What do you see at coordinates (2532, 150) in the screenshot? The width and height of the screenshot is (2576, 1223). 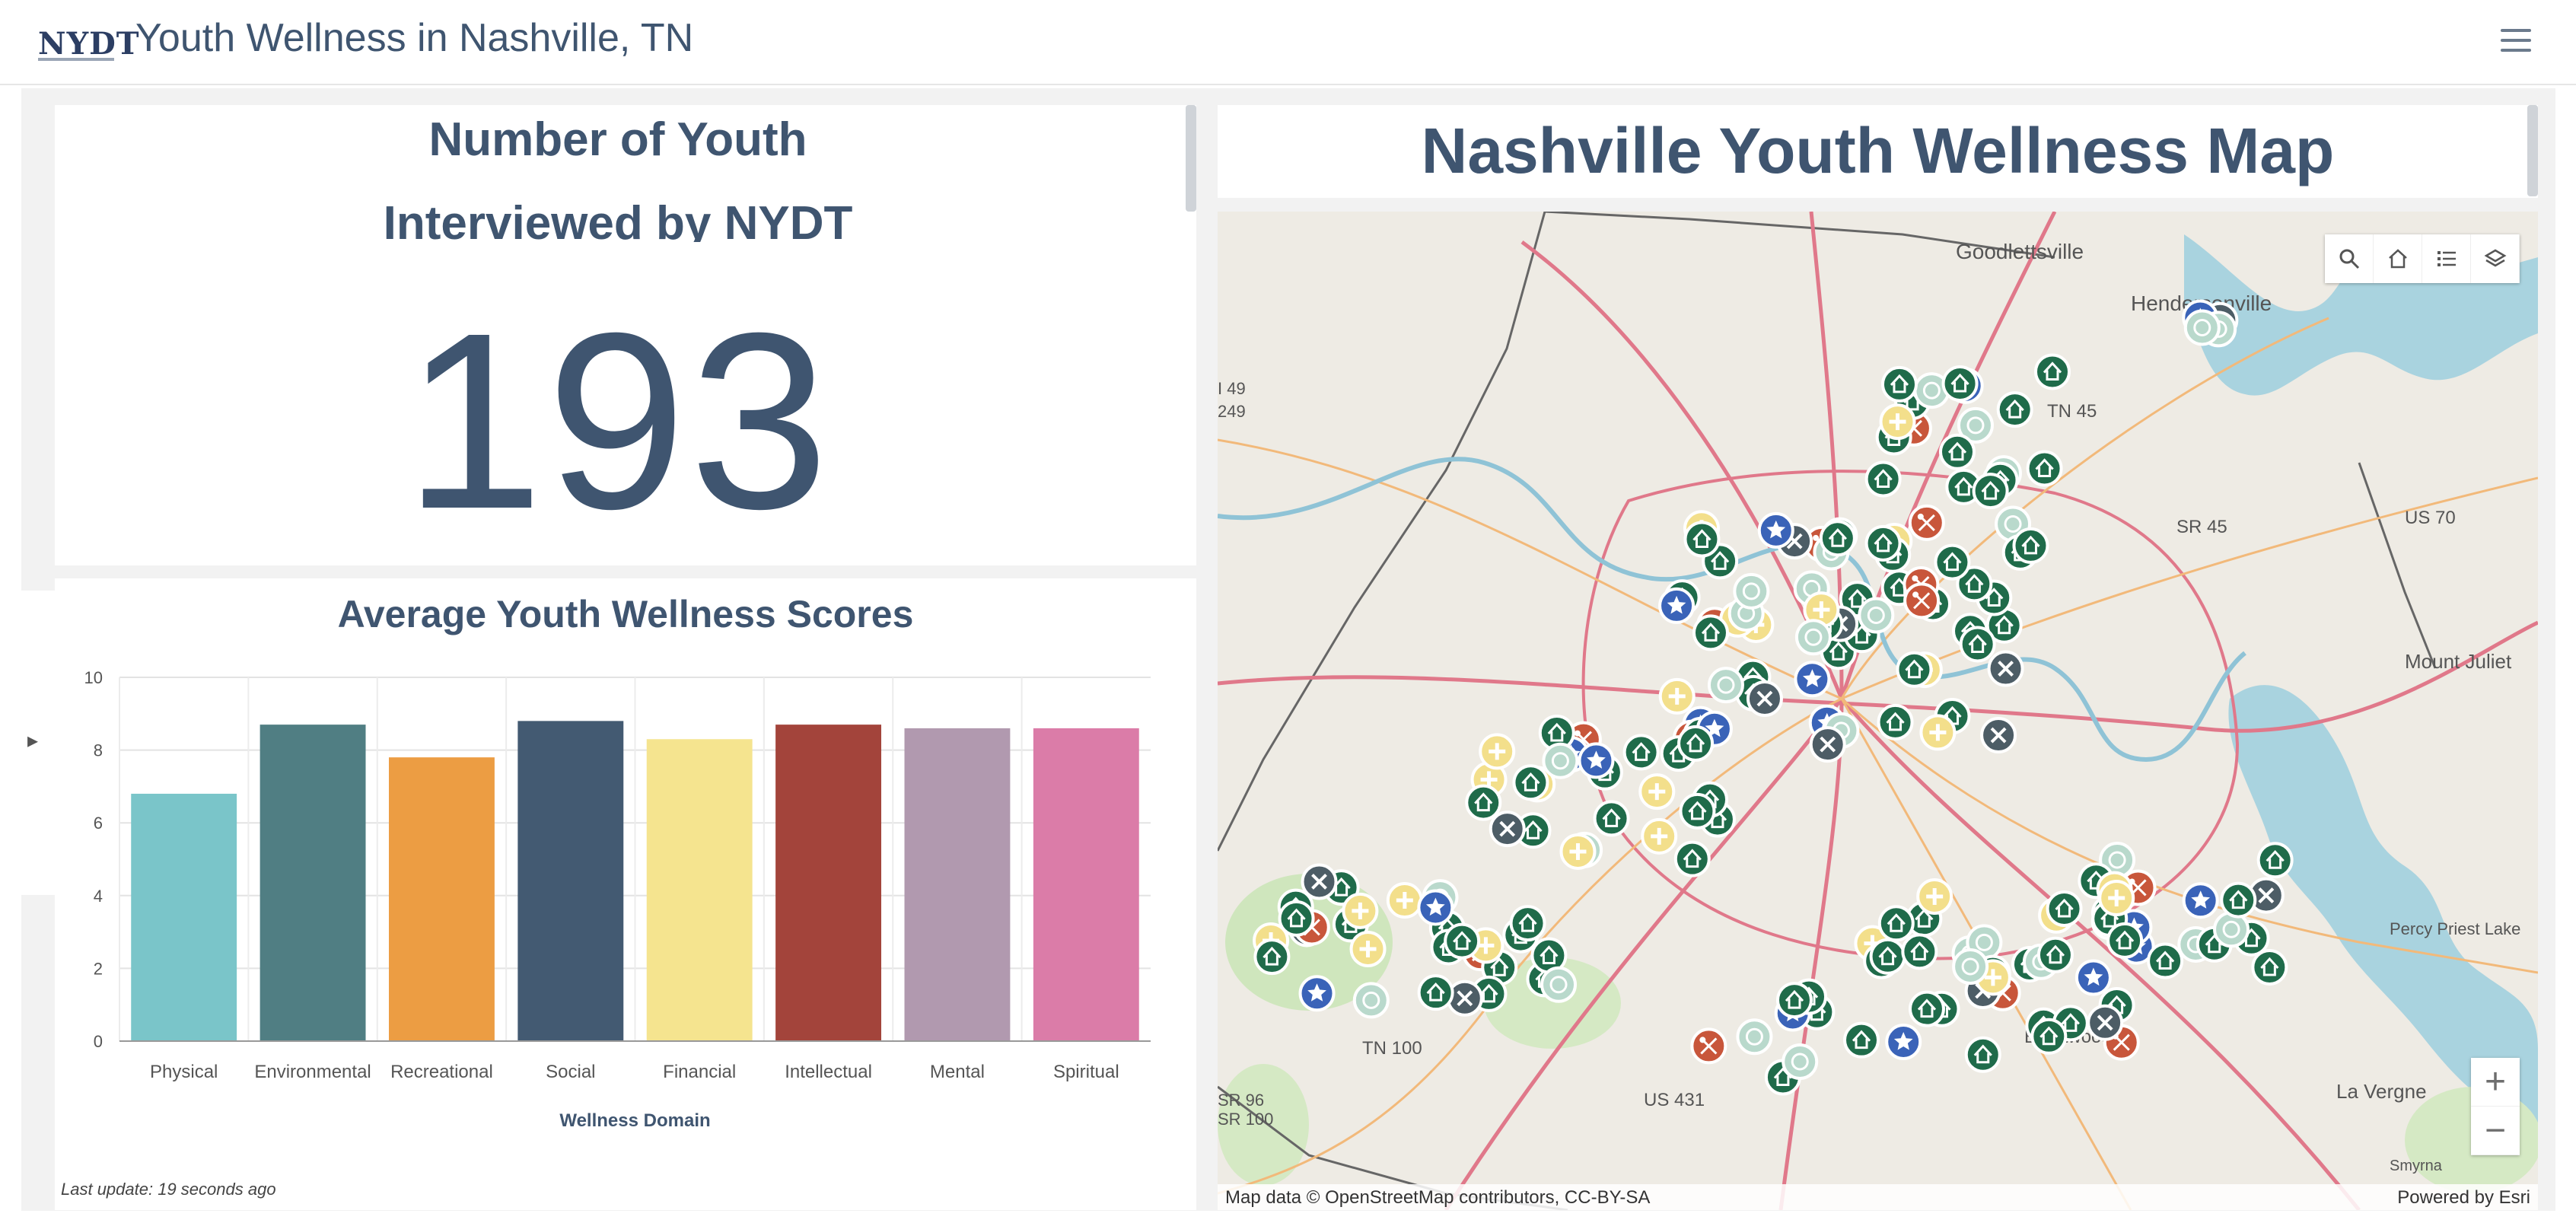 I see `map-title-scrollbar` at bounding box center [2532, 150].